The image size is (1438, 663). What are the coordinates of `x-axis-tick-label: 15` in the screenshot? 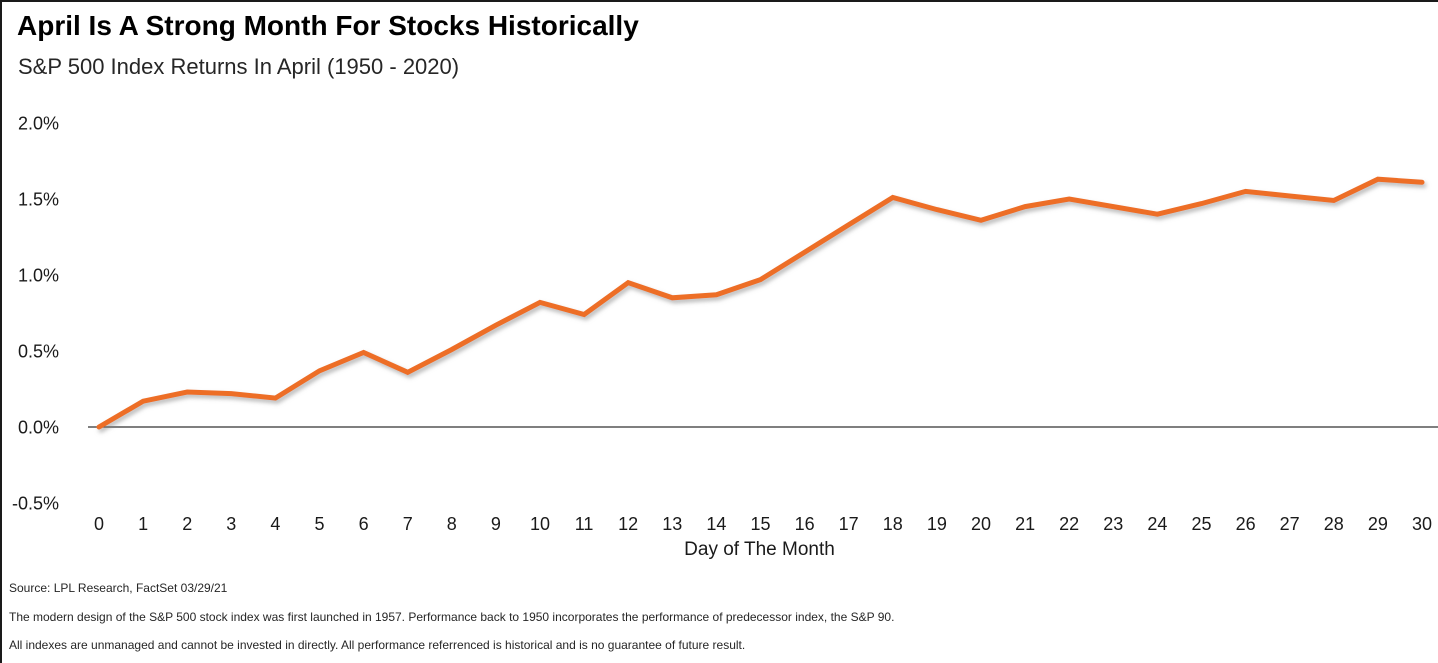 It's located at (760, 524).